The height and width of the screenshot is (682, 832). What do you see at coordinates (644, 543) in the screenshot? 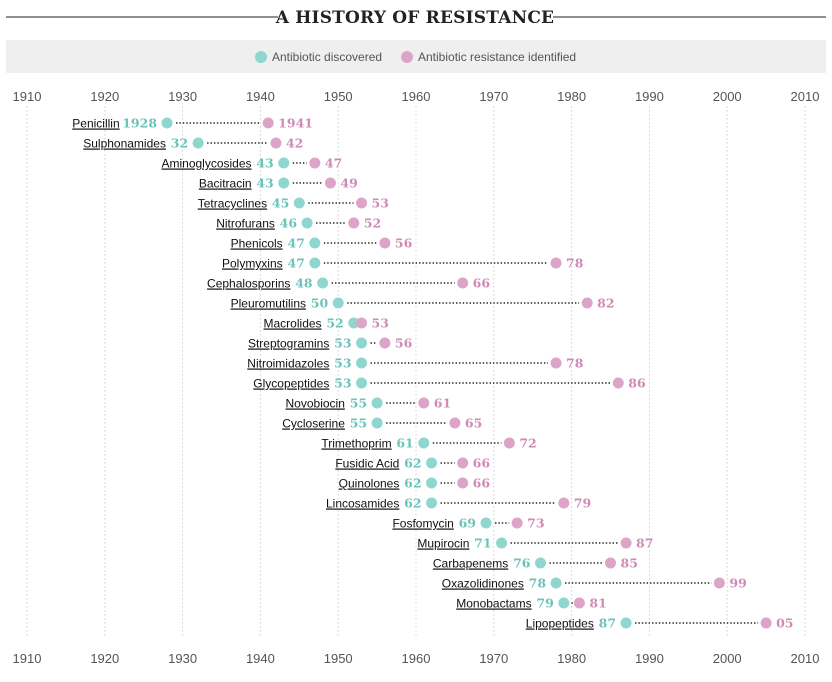
I see `resistance-year-mupirocin: 87` at bounding box center [644, 543].